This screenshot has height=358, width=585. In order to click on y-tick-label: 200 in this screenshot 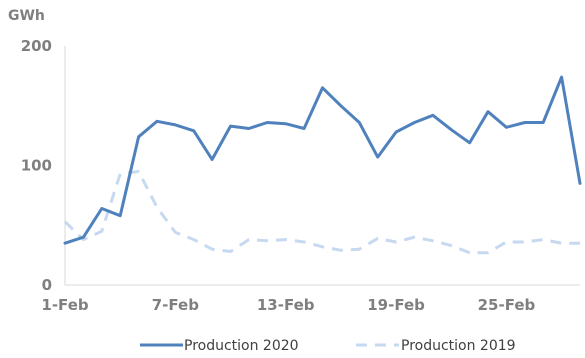, I will do `click(36, 46)`.